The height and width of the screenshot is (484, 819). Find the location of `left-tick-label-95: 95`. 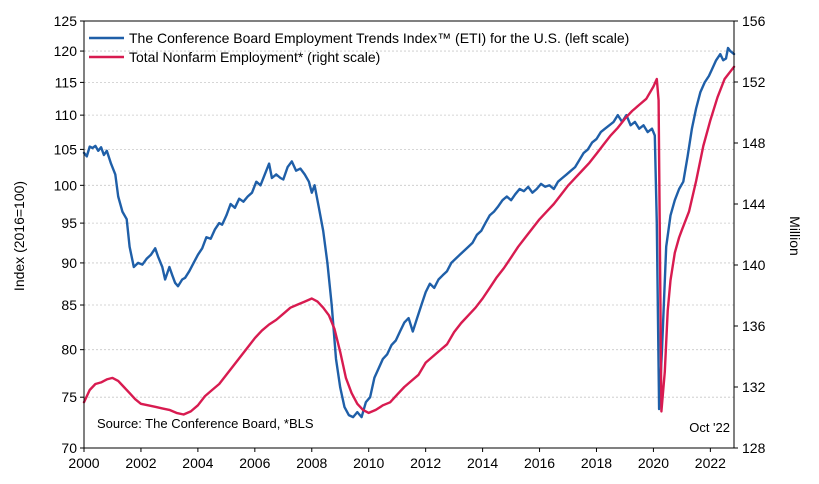

left-tick-label-95: 95 is located at coordinates (69, 223).